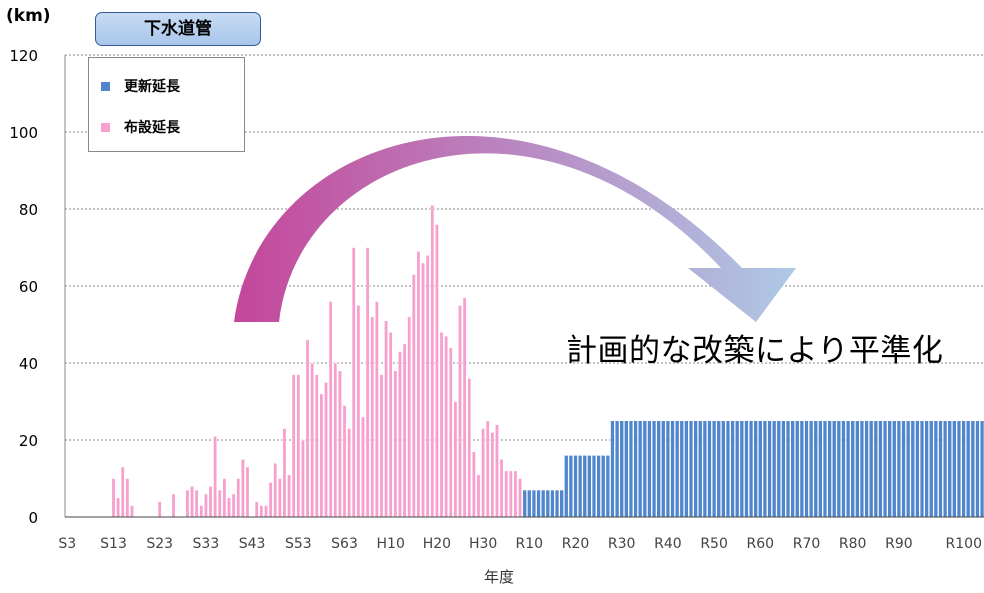  Describe the element at coordinates (576, 544) in the screenshot. I see `x-tick-label: R20` at that location.